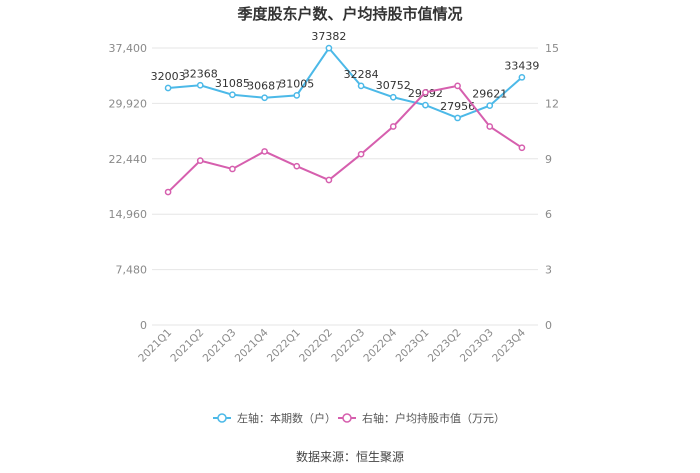 Image resolution: width=700 pixels, height=473 pixels. What do you see at coordinates (143, 325) in the screenshot?
I see `left-tick-label: 0` at bounding box center [143, 325].